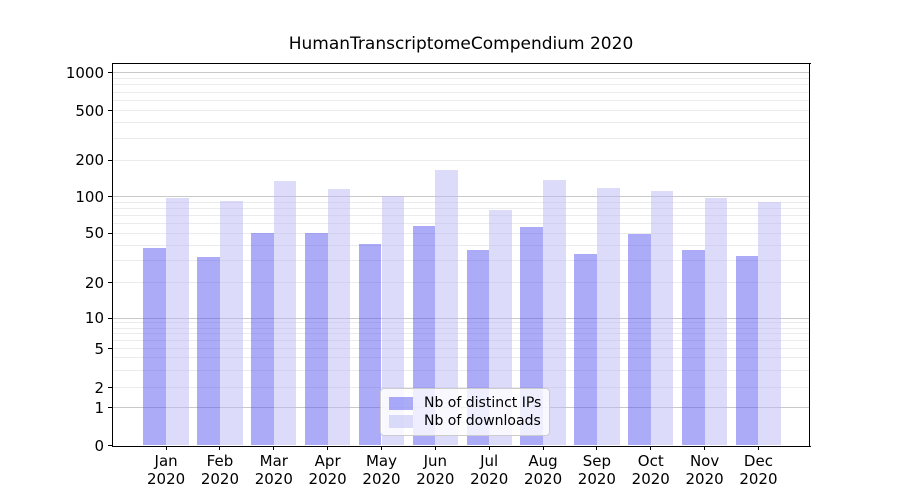 The height and width of the screenshot is (500, 900). I want to click on bar-downloads-apr-2020, so click(339, 317).